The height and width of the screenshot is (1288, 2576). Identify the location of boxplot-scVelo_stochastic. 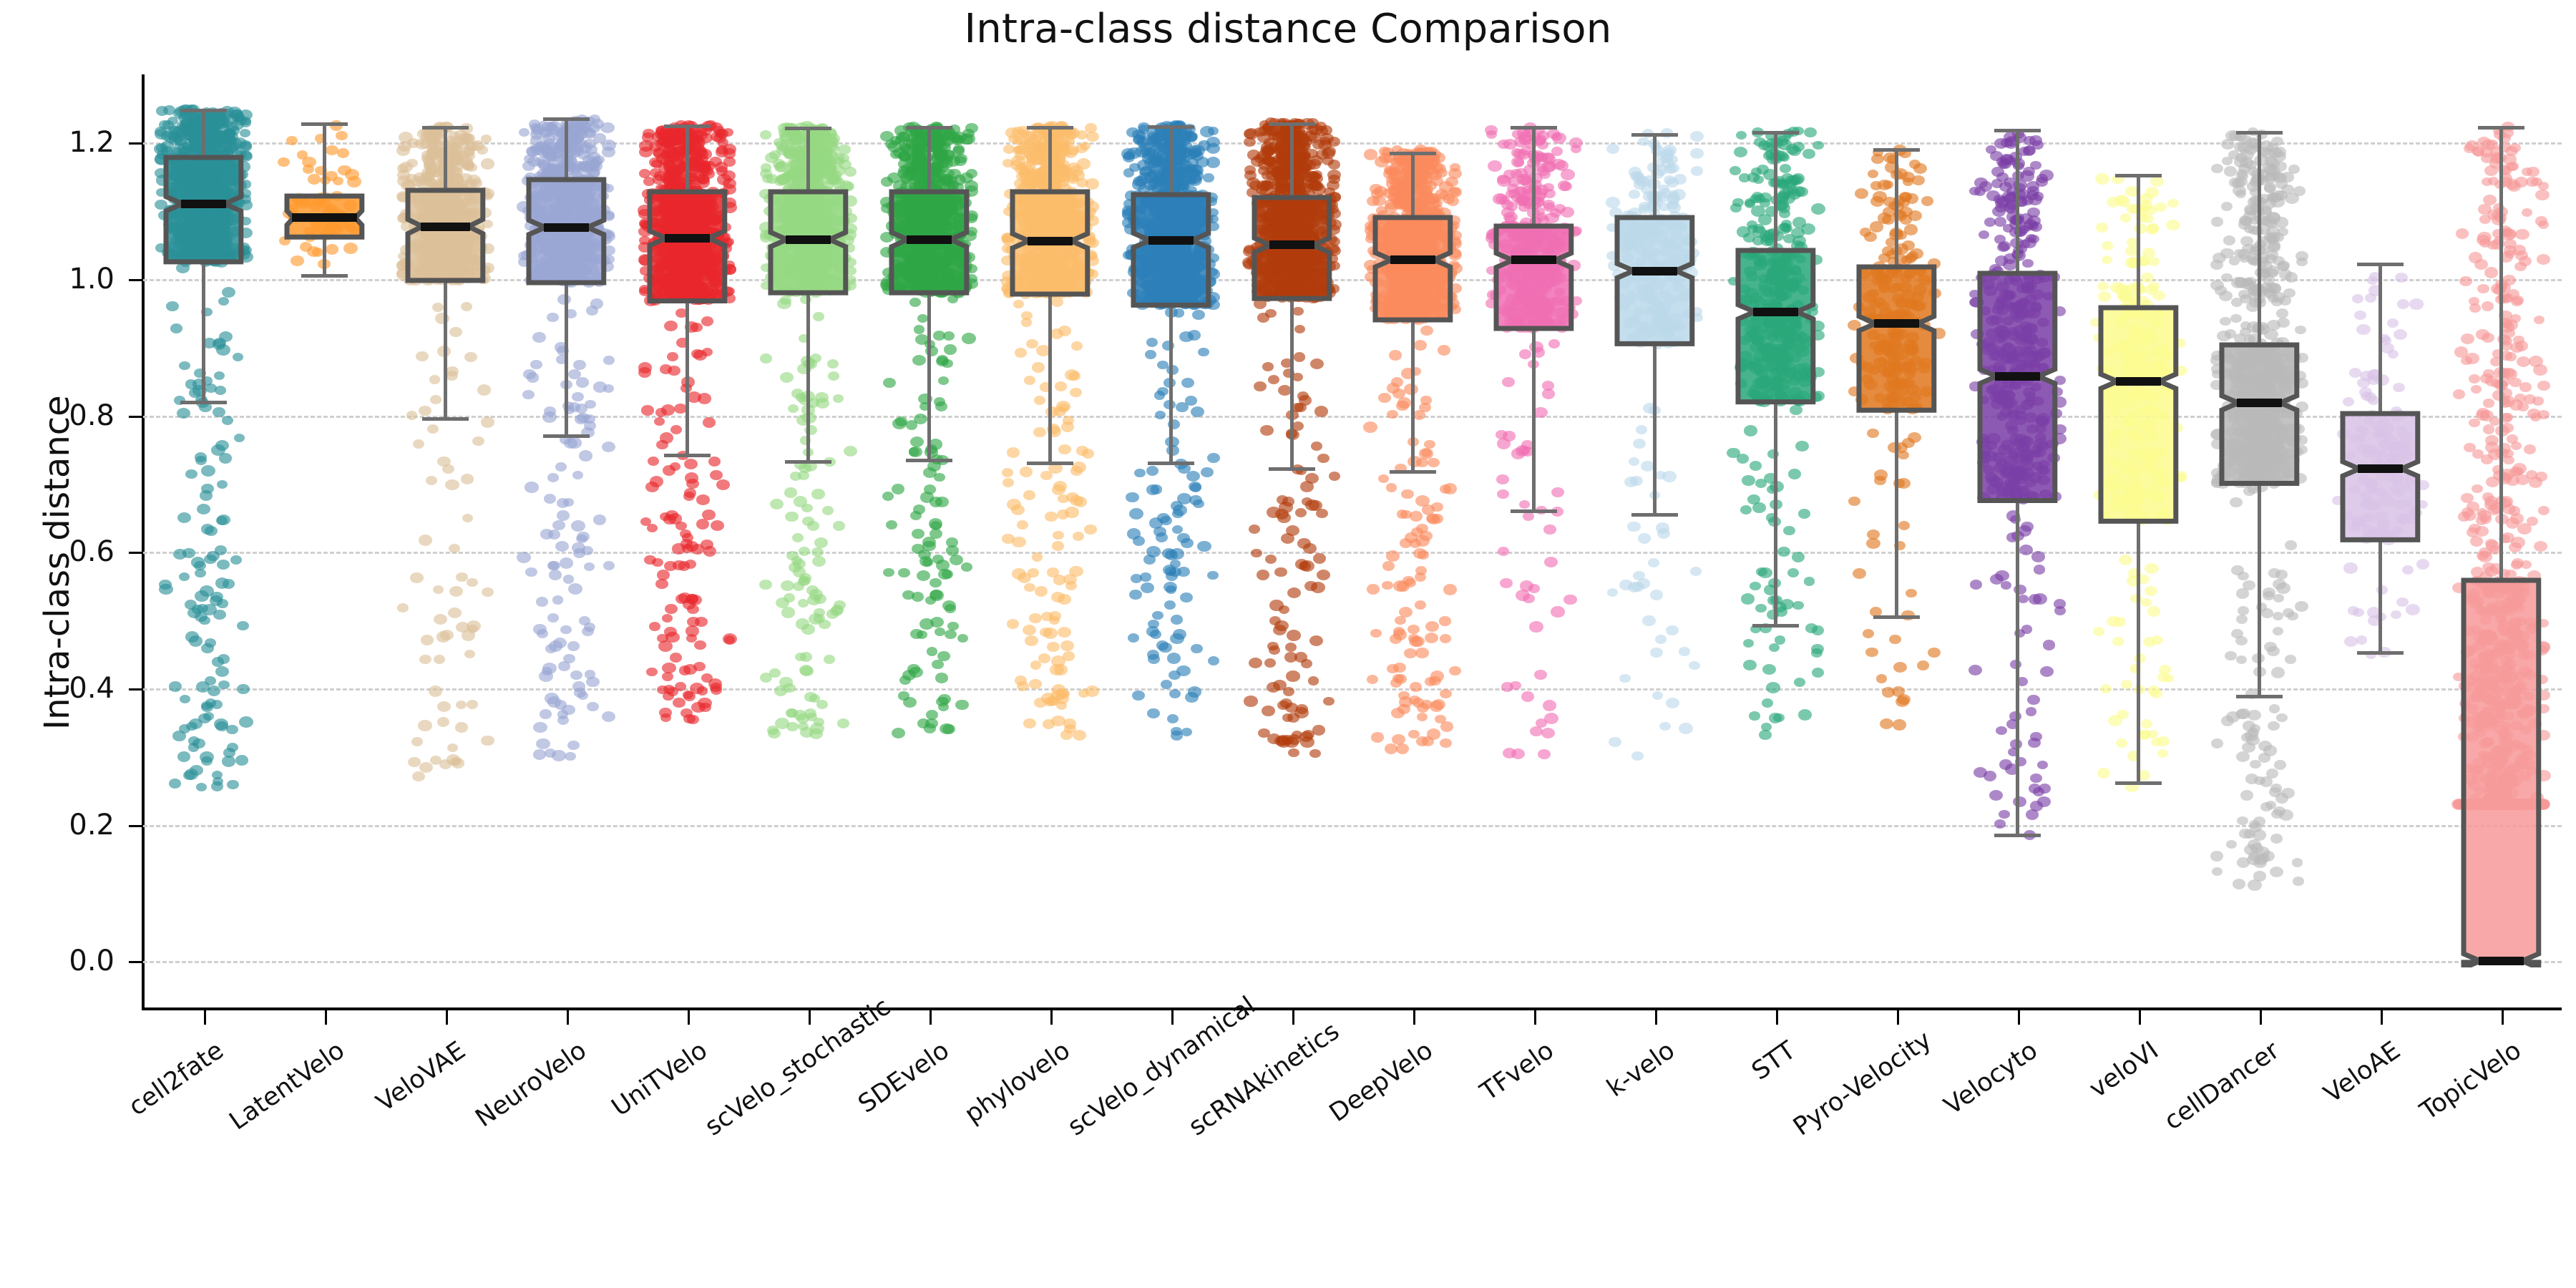
(808, 541).